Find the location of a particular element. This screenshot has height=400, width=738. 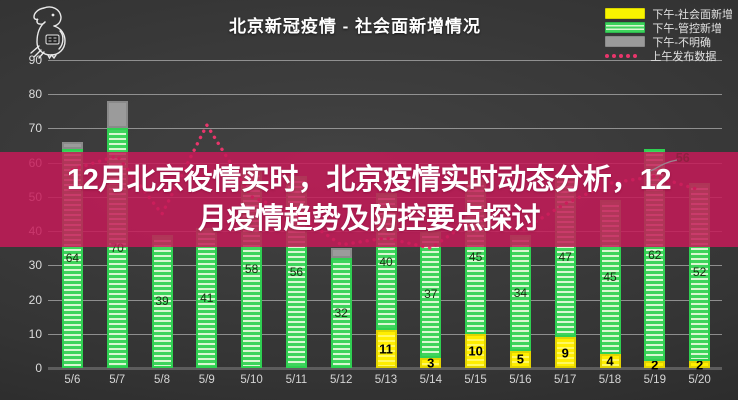

x-axis-tick-label: 5/9 is located at coordinates (206, 380).